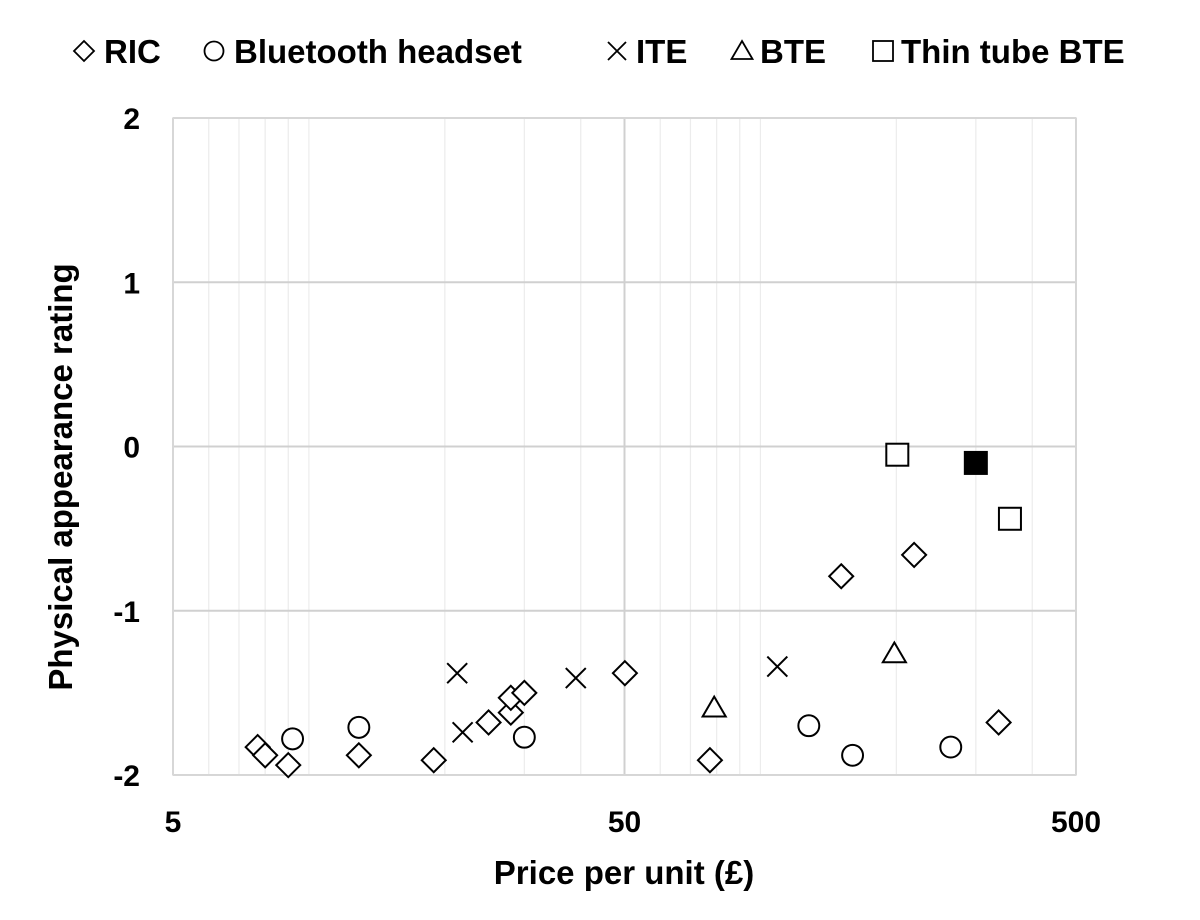 The width and height of the screenshot is (1200, 920). Describe the element at coordinates (804, 679) in the screenshot. I see `series-bte` at that location.